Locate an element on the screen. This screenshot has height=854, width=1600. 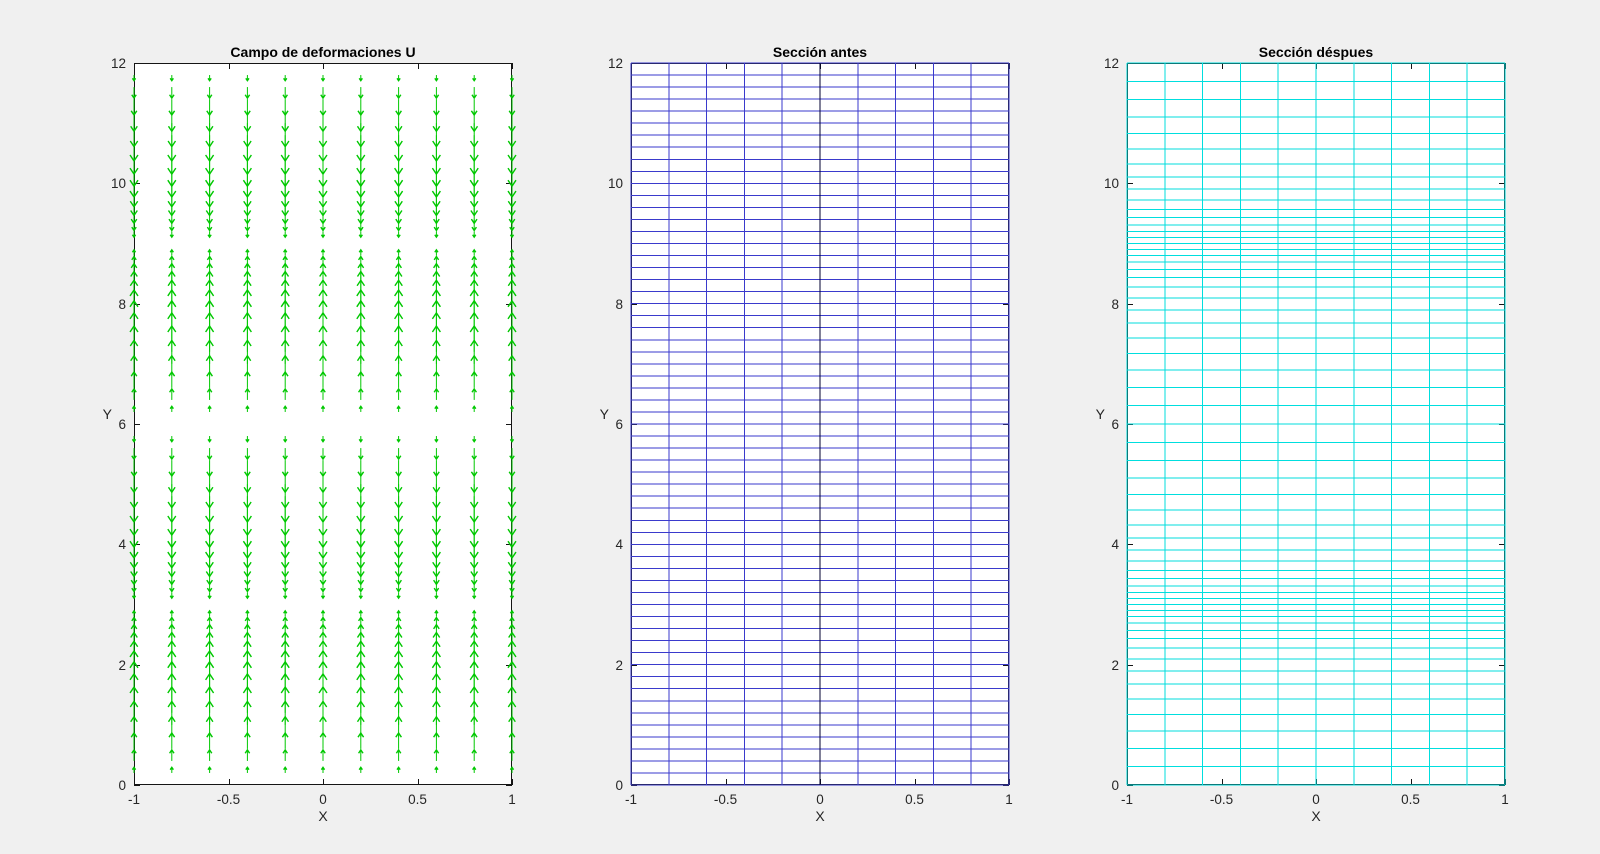
x-tick-label: -1 is located at coordinates (1126, 799).